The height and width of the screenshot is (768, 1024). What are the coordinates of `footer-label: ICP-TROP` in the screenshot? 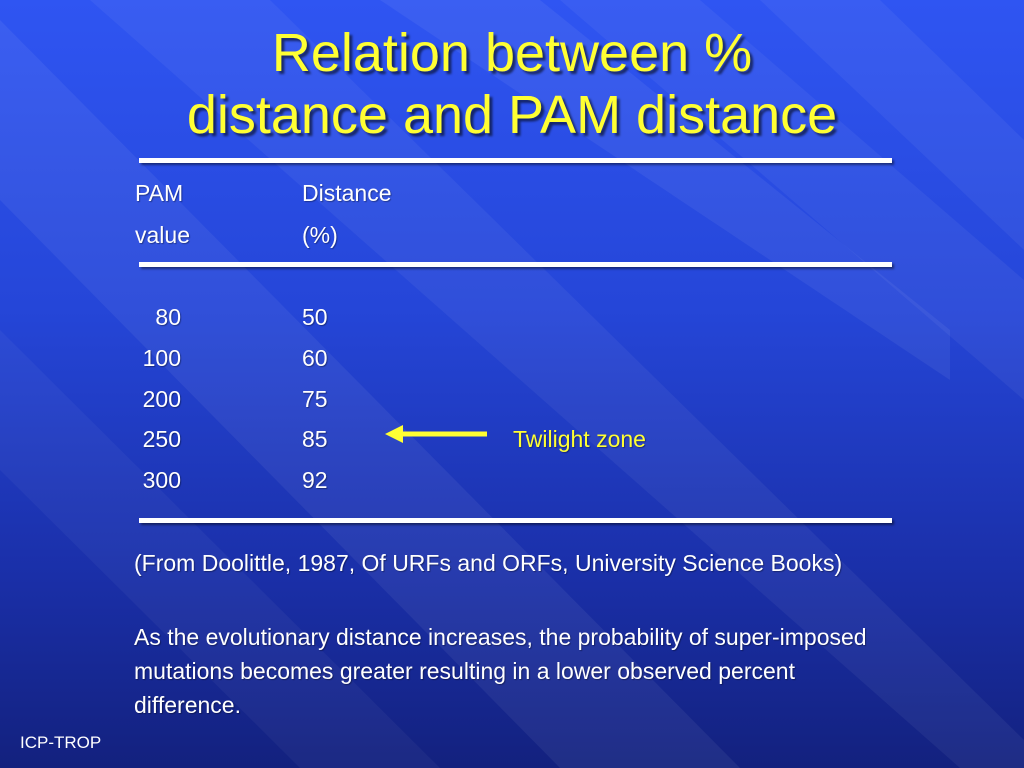 It's located at (61, 742).